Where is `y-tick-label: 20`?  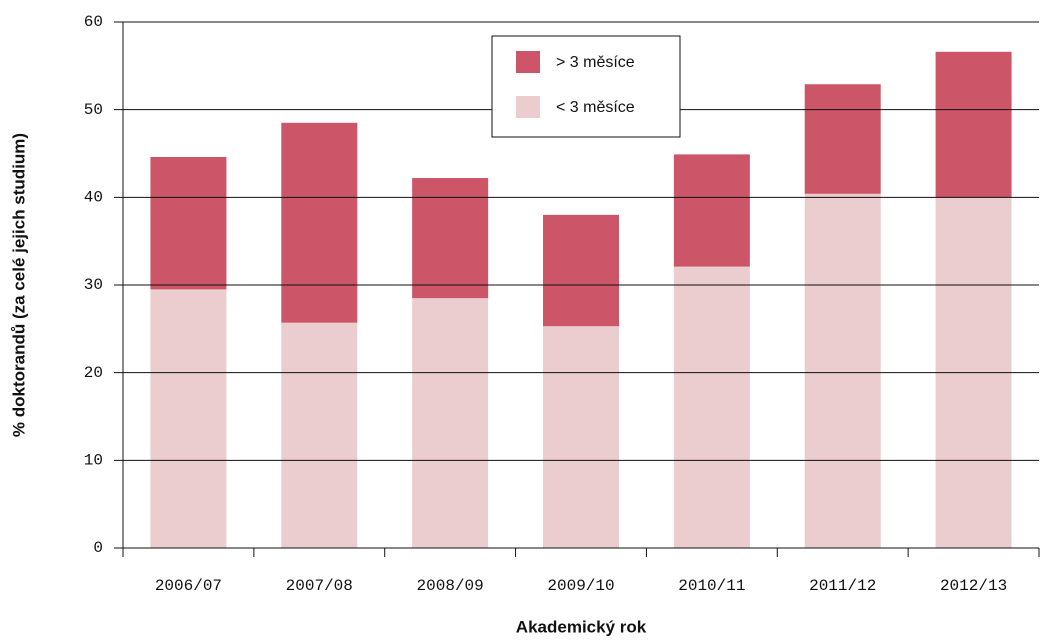
y-tick-label: 20 is located at coordinates (93, 373).